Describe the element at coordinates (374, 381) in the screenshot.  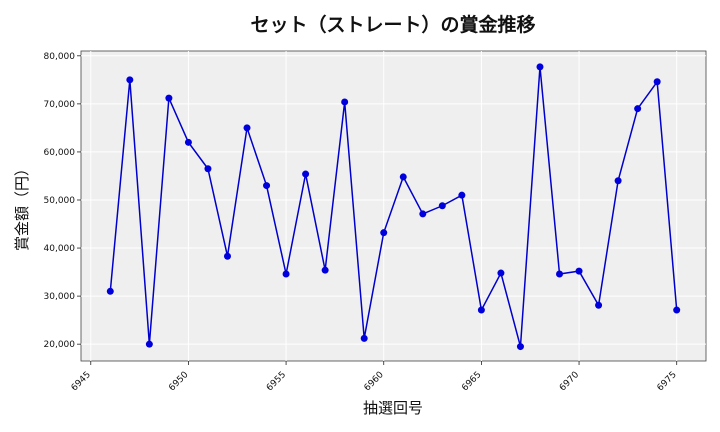
I see `x-tick-label: 6960` at that location.